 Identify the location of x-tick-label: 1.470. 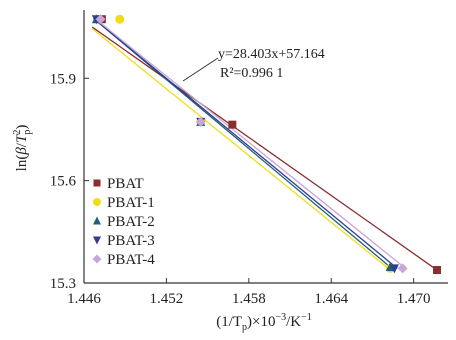
(414, 299).